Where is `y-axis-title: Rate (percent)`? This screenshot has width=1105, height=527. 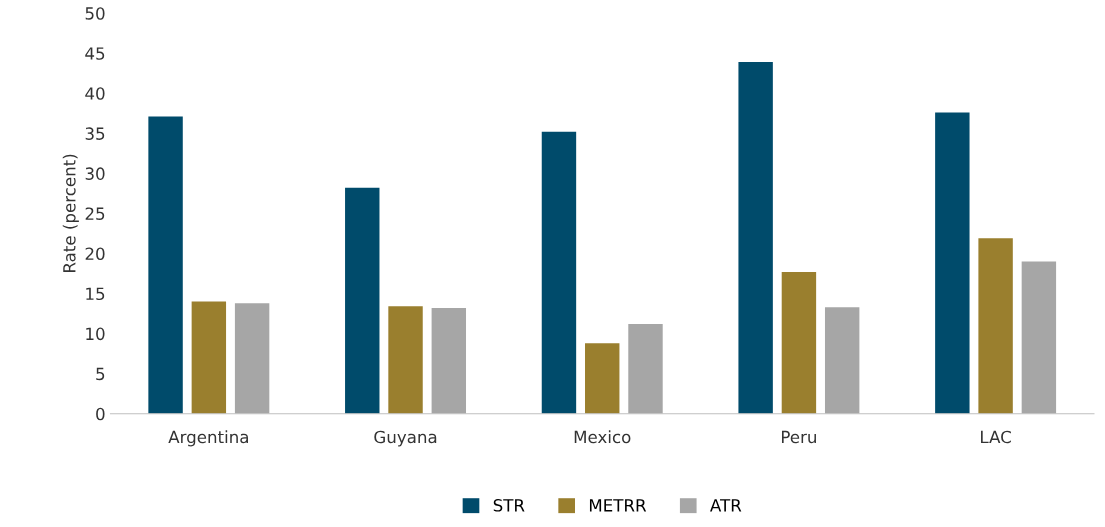
y-axis-title: Rate (percent) is located at coordinates (70, 213).